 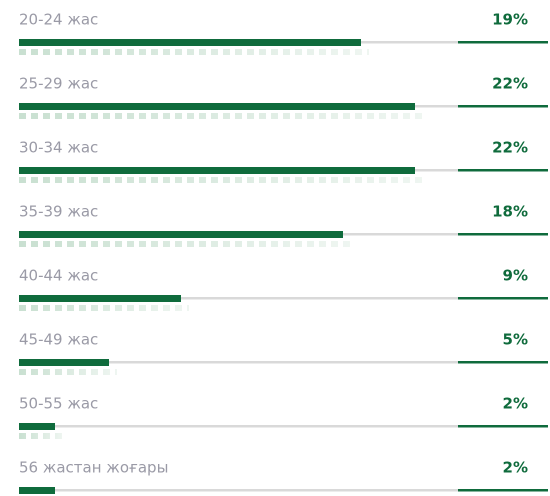 I want to click on value-label: 18%, so click(x=510, y=212).